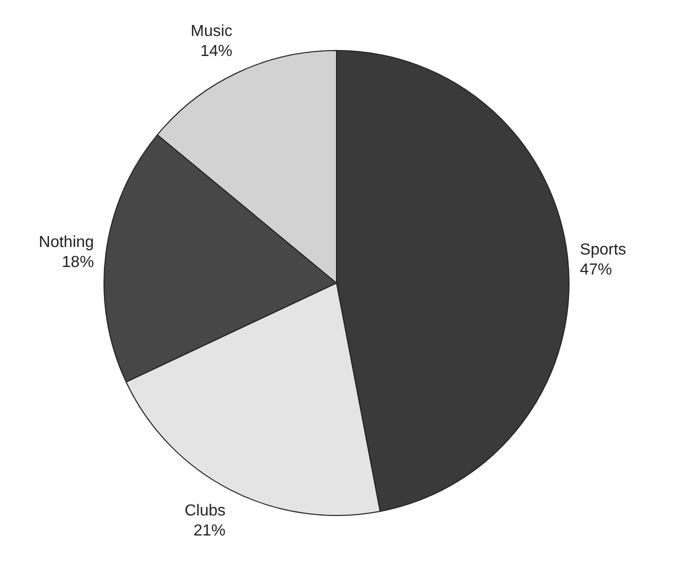  I want to click on data-label: 14%, so click(216, 51).